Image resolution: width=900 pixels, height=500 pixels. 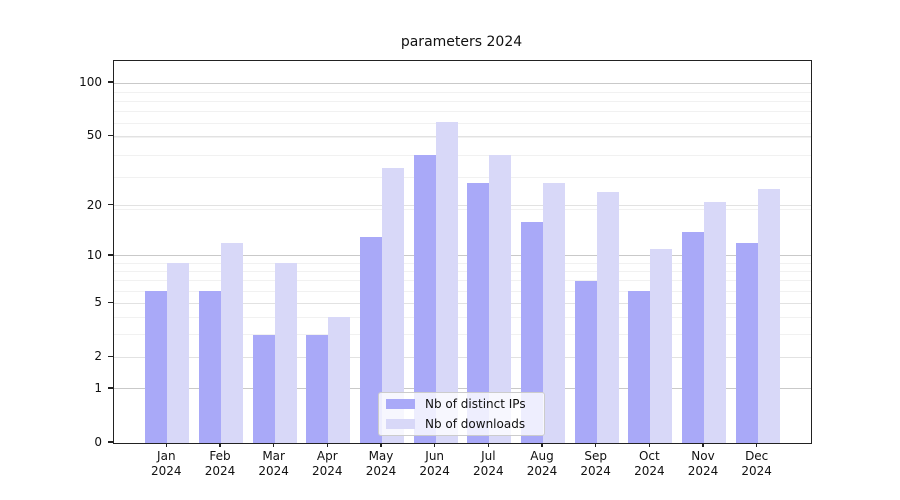 What do you see at coordinates (220, 463) in the screenshot?
I see `x-tick-label: Feb 2024` at bounding box center [220, 463].